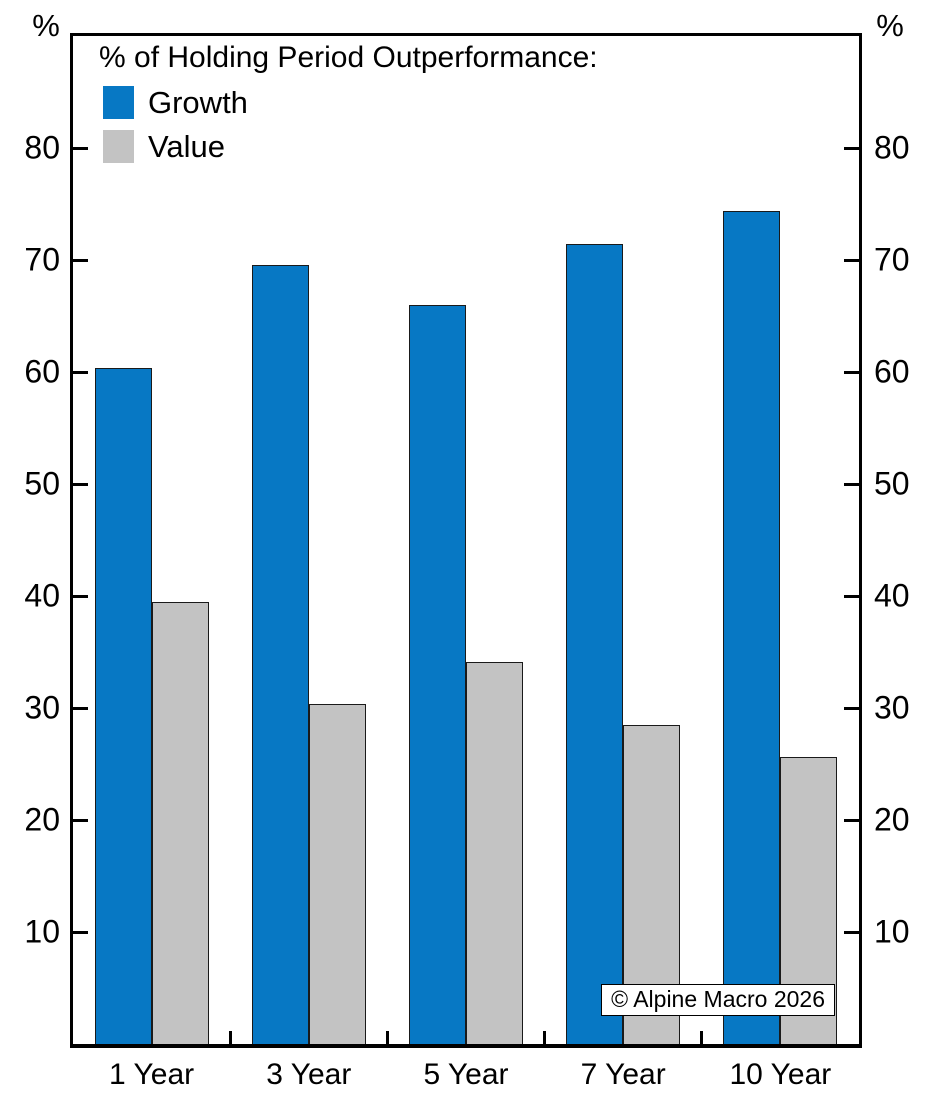  What do you see at coordinates (118, 102) in the screenshot?
I see `legend-swatch-growth` at bounding box center [118, 102].